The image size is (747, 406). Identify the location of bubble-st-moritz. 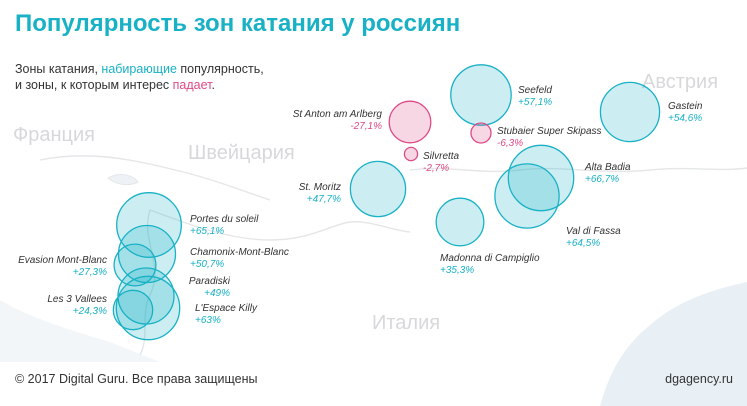
(378, 189).